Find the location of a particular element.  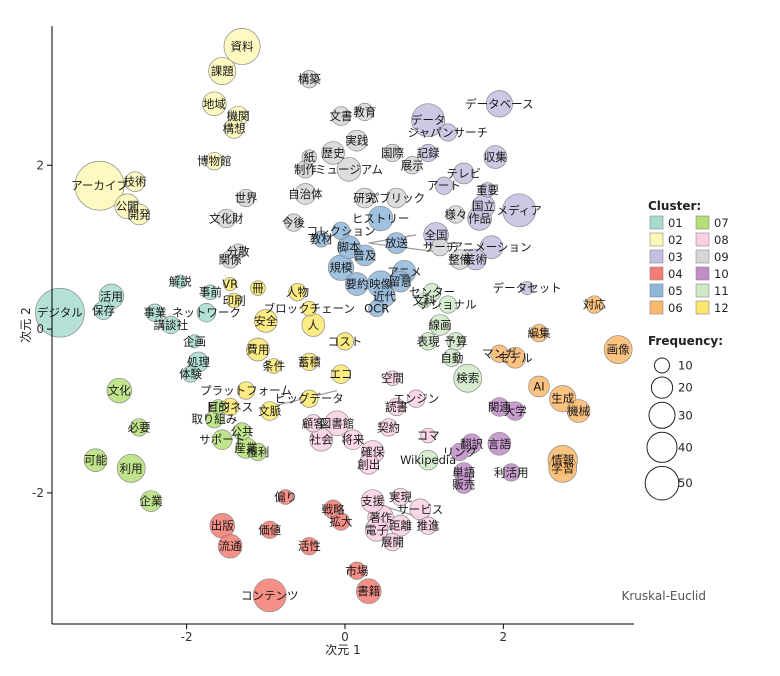

bubble-label-97: 展開 is located at coordinates (392, 542).